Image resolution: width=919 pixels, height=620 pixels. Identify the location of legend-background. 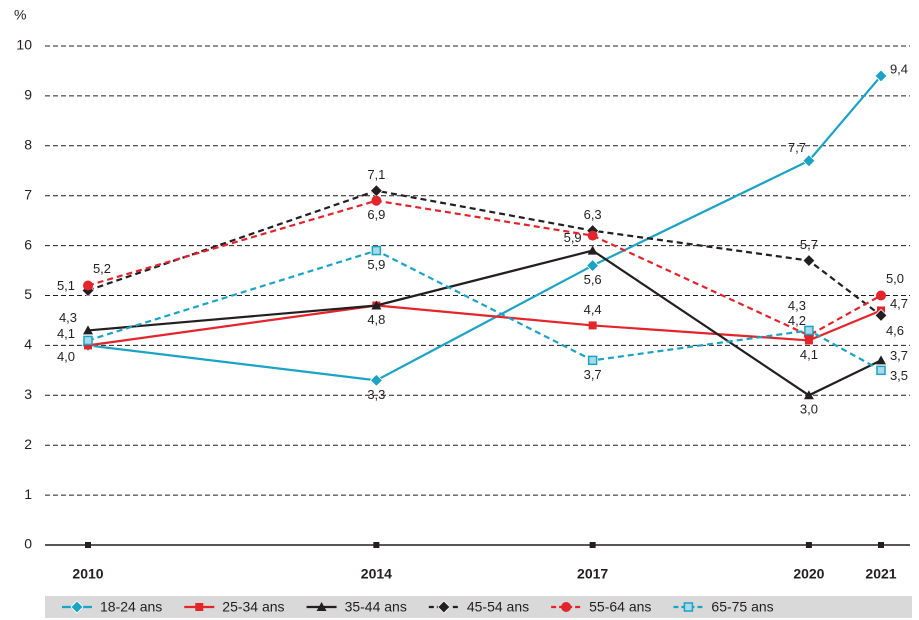
(478, 607).